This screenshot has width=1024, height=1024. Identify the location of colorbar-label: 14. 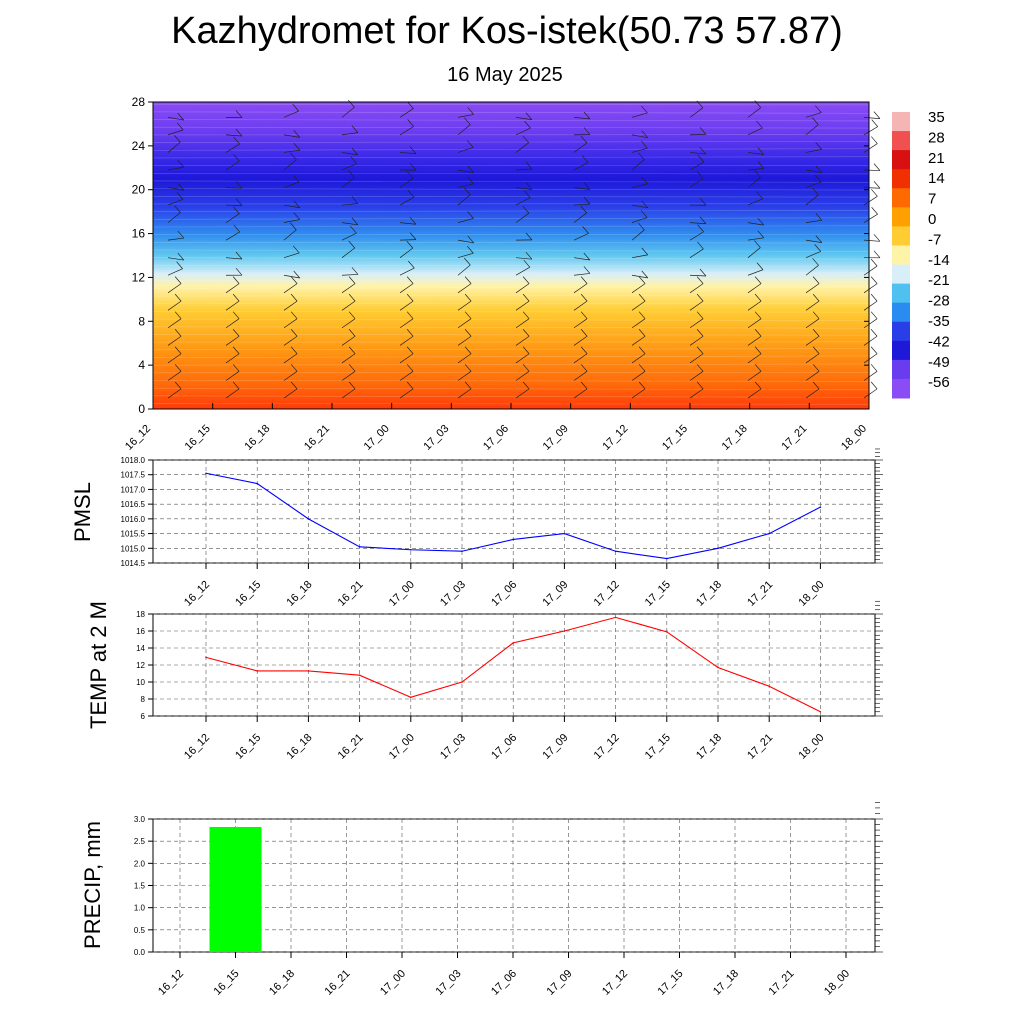
(936, 178).